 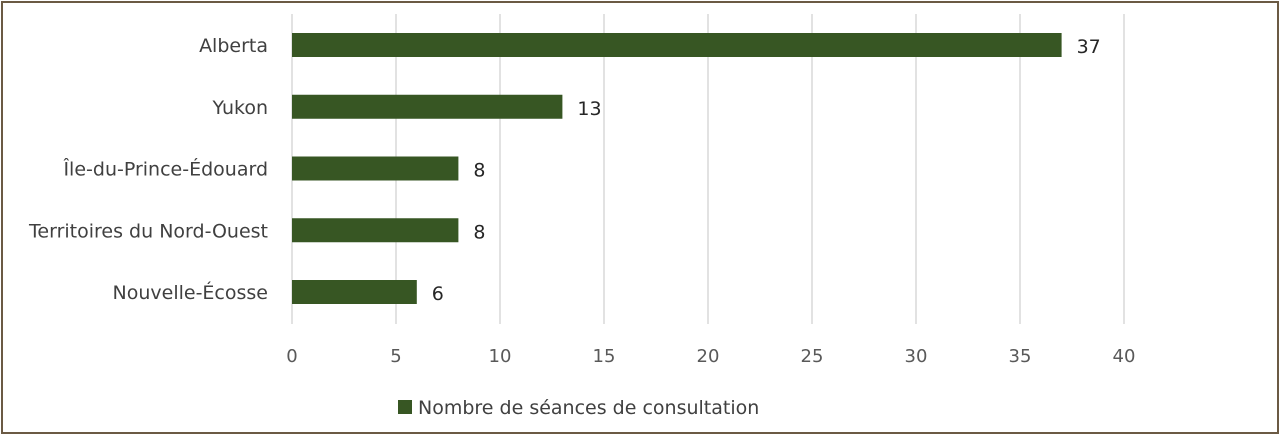 I want to click on x-tick-label: 20, so click(x=708, y=356).